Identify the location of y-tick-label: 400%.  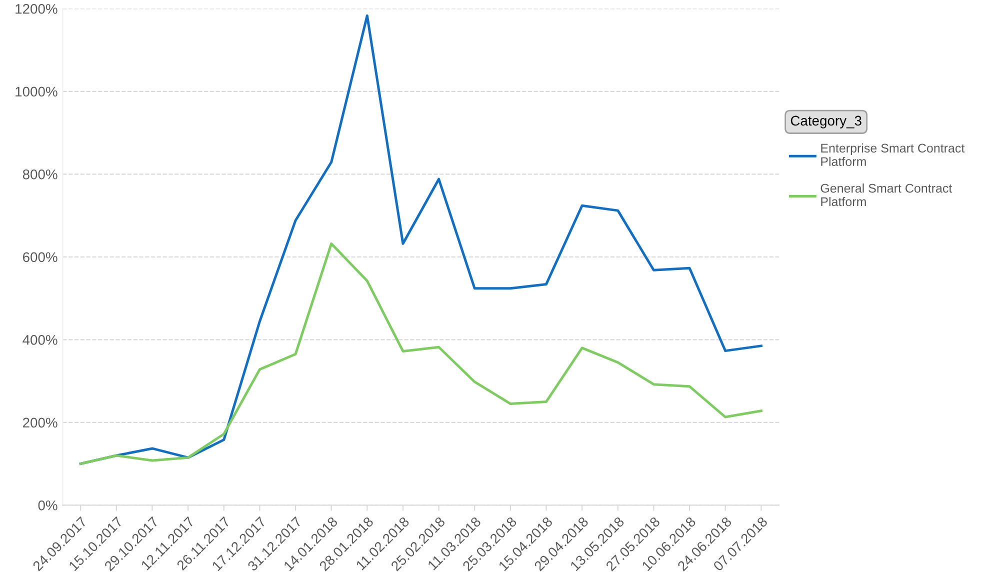
(40, 339).